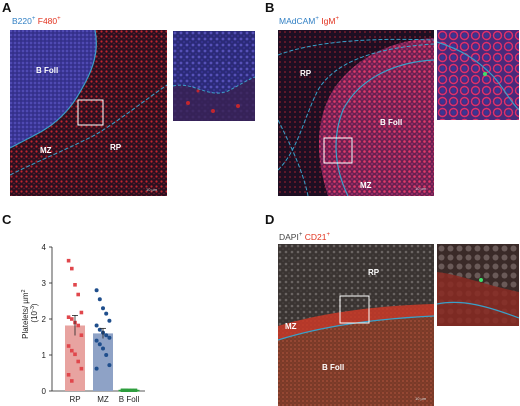  Describe the element at coordinates (36, 21) in the screenshot. I see `panel-a-stain-legend: B220+ F480+` at that location.